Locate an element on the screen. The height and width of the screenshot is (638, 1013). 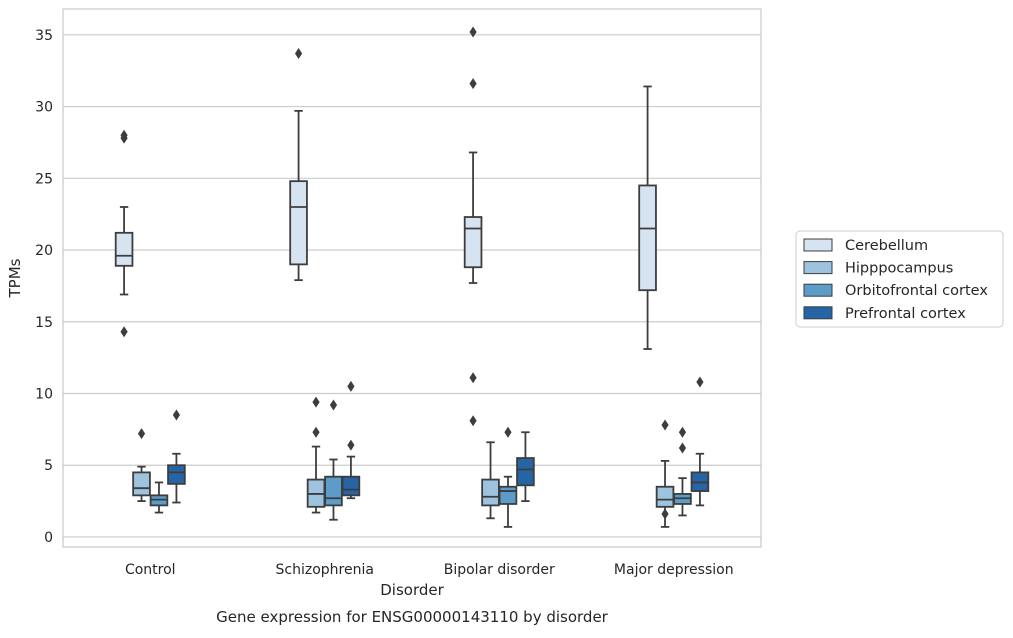
y-tick-label: 35 is located at coordinates (44, 36).